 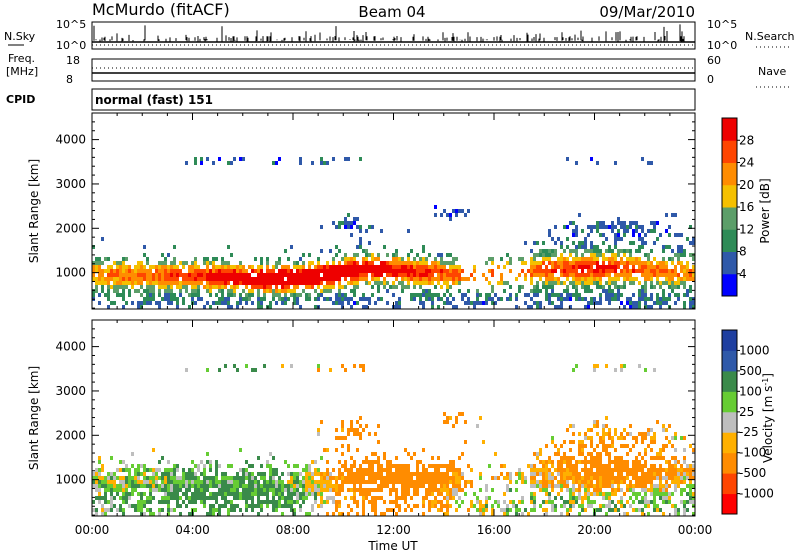 What do you see at coordinates (393, 35) in the screenshot?
I see `noise-marks` at bounding box center [393, 35].